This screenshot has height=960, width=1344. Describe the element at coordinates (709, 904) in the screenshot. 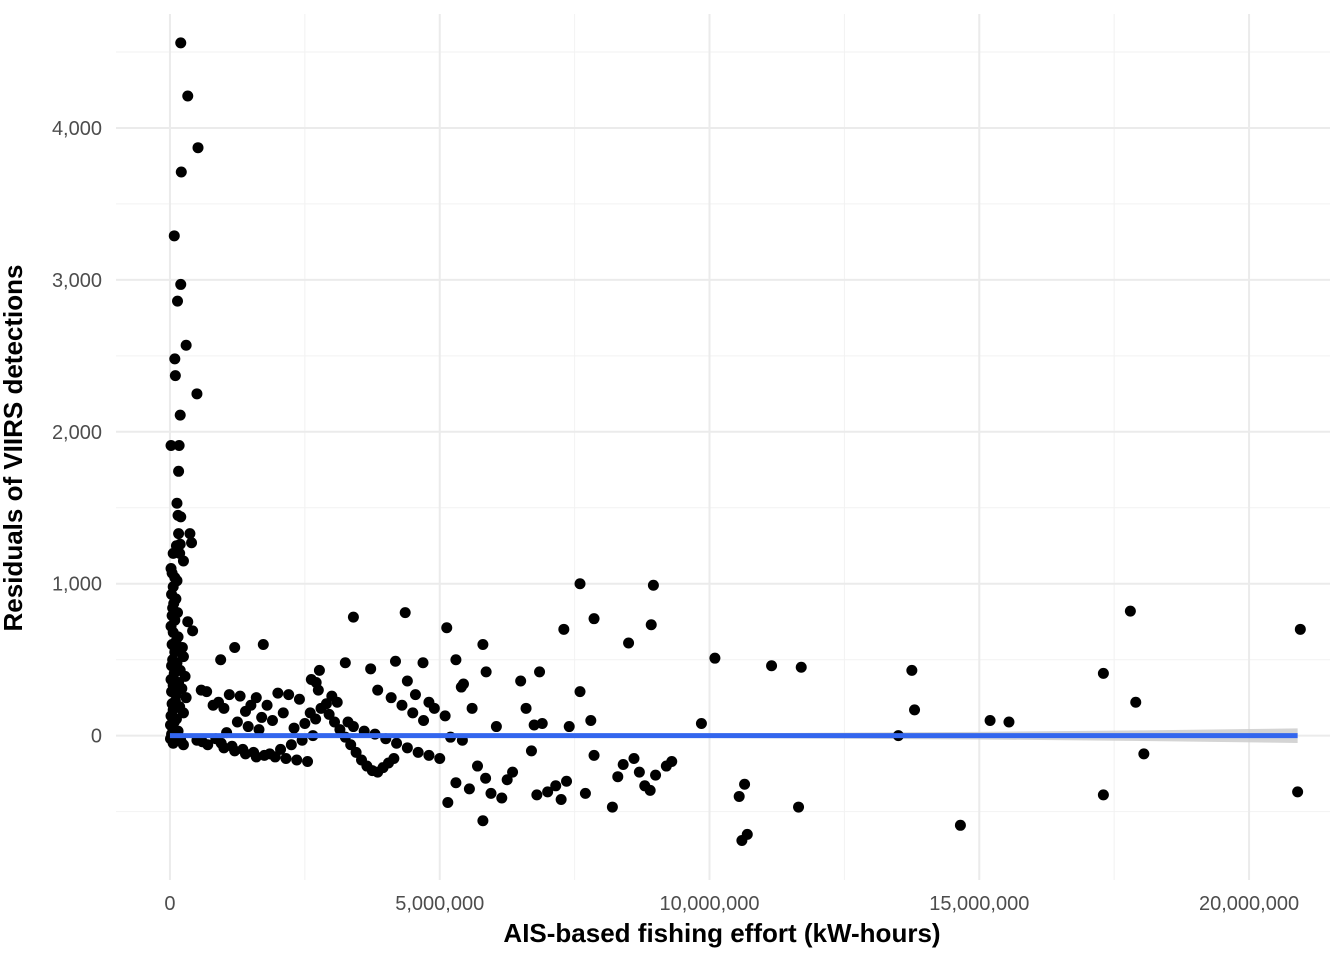

I see `x-tick-label: 10,000,000` at that location.